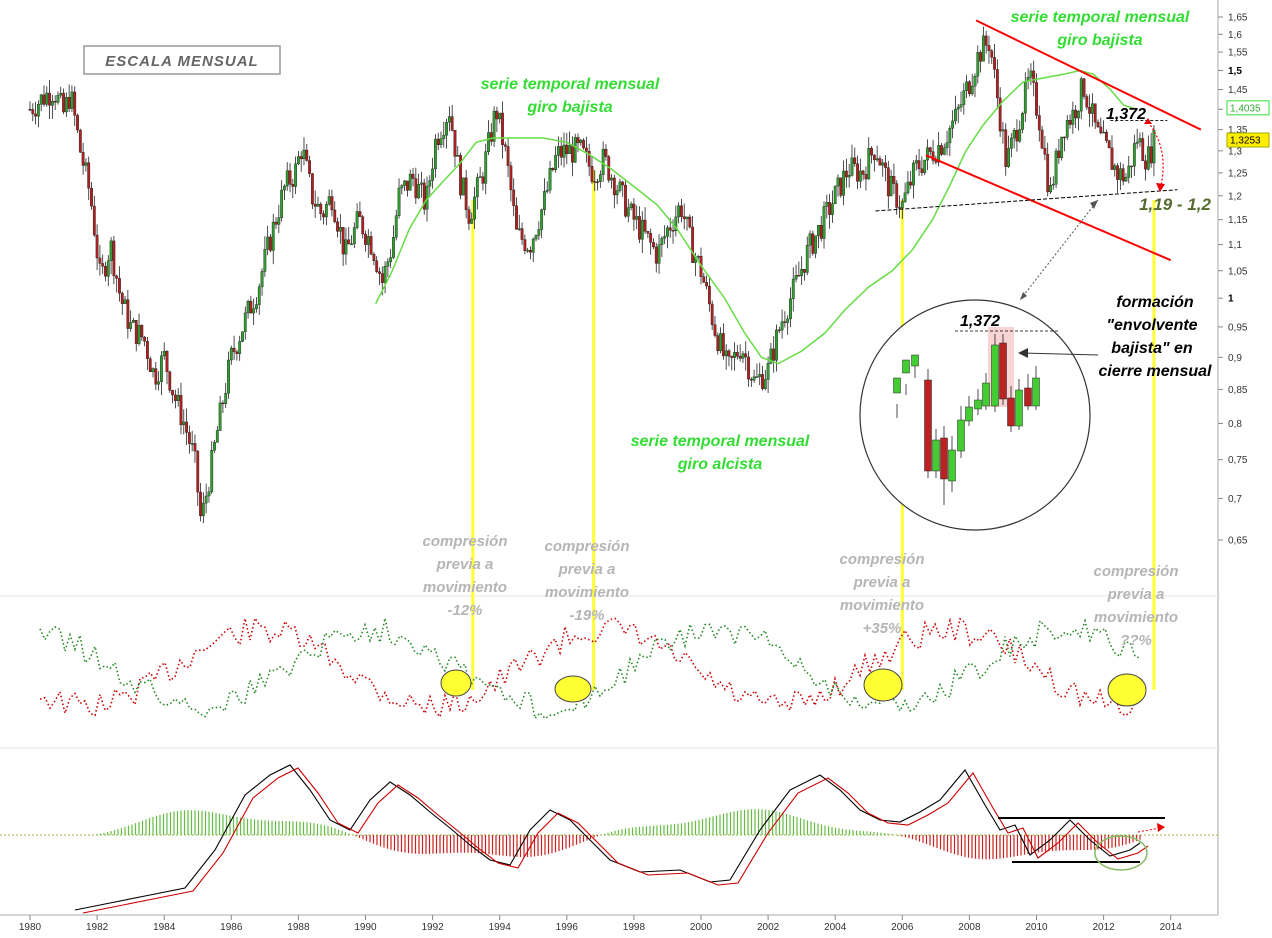 The height and width of the screenshot is (938, 1272). What do you see at coordinates (1099, 40) in the screenshot?
I see `ann-top-right-2: giro bajista` at bounding box center [1099, 40].